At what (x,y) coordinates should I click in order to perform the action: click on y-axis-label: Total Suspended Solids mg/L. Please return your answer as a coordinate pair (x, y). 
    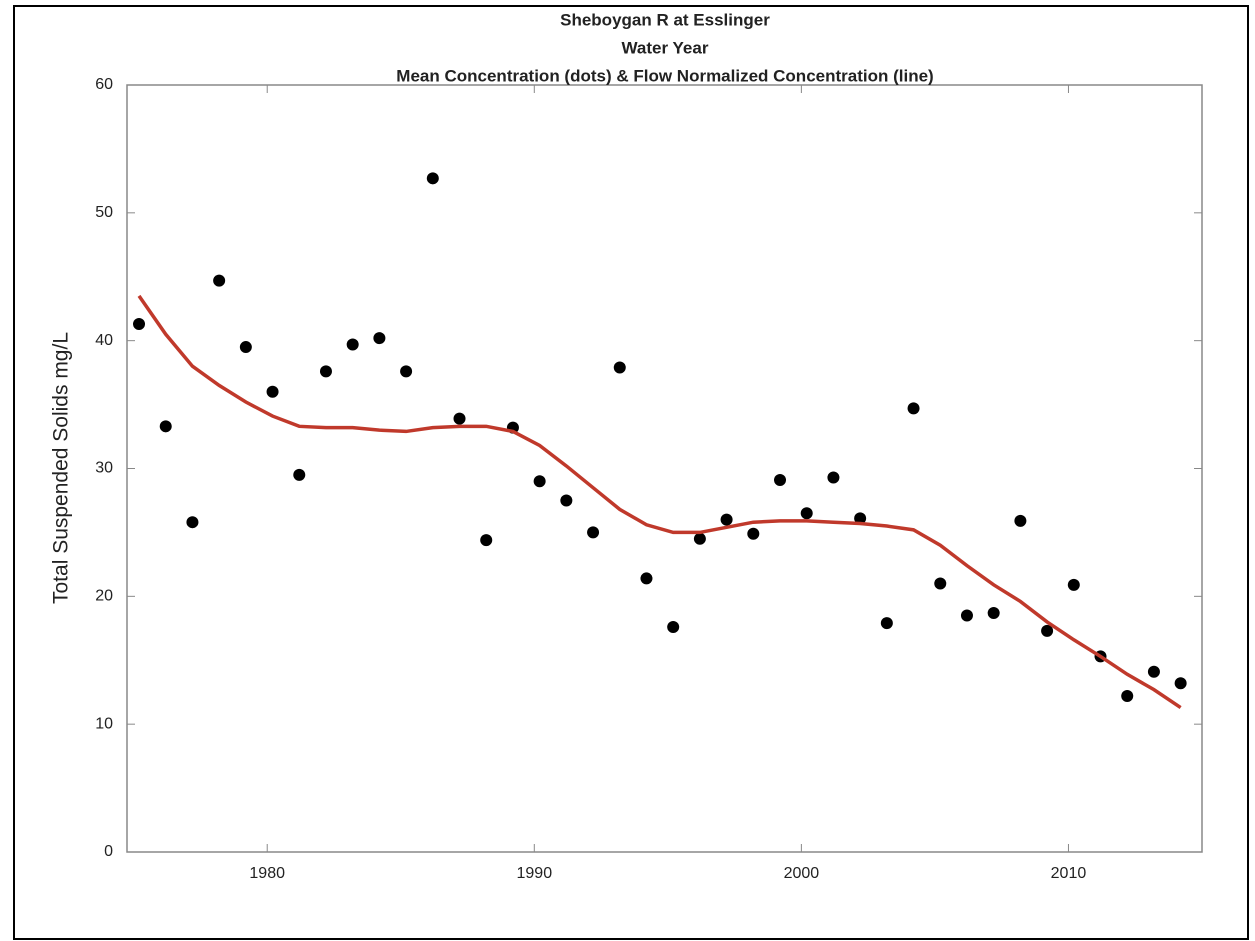
    Looking at the image, I should click on (61, 468).